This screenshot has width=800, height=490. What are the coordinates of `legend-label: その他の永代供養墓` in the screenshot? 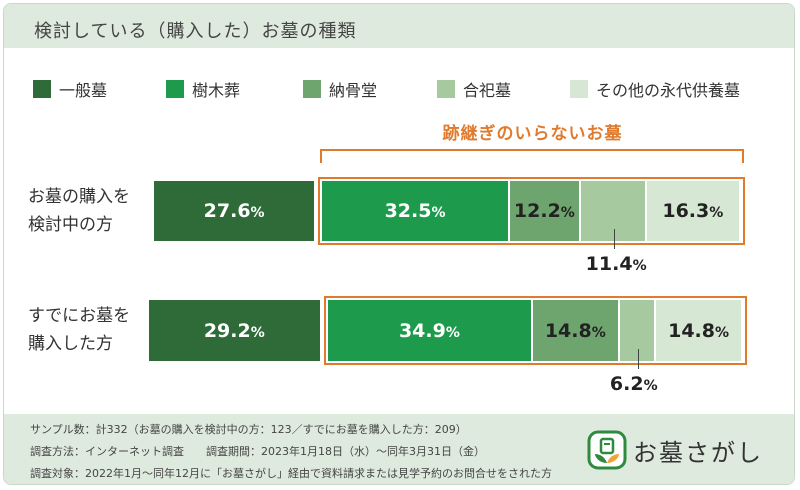 It's located at (668, 90).